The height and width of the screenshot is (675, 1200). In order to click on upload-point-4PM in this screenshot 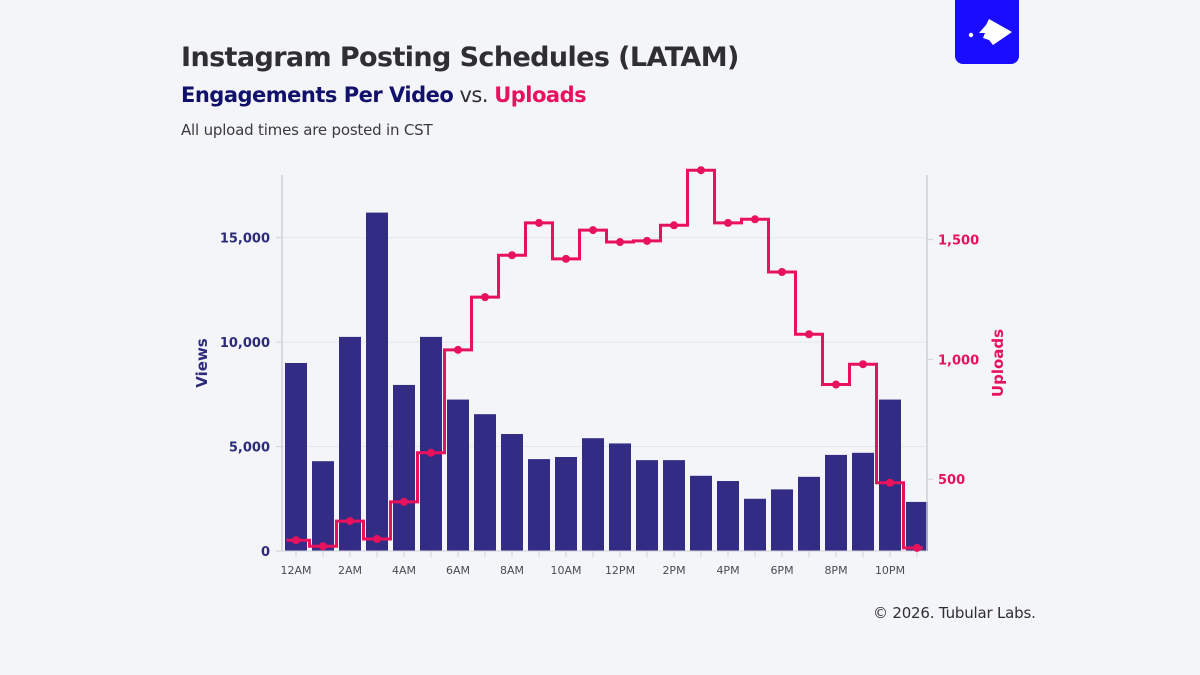, I will do `click(728, 222)`.